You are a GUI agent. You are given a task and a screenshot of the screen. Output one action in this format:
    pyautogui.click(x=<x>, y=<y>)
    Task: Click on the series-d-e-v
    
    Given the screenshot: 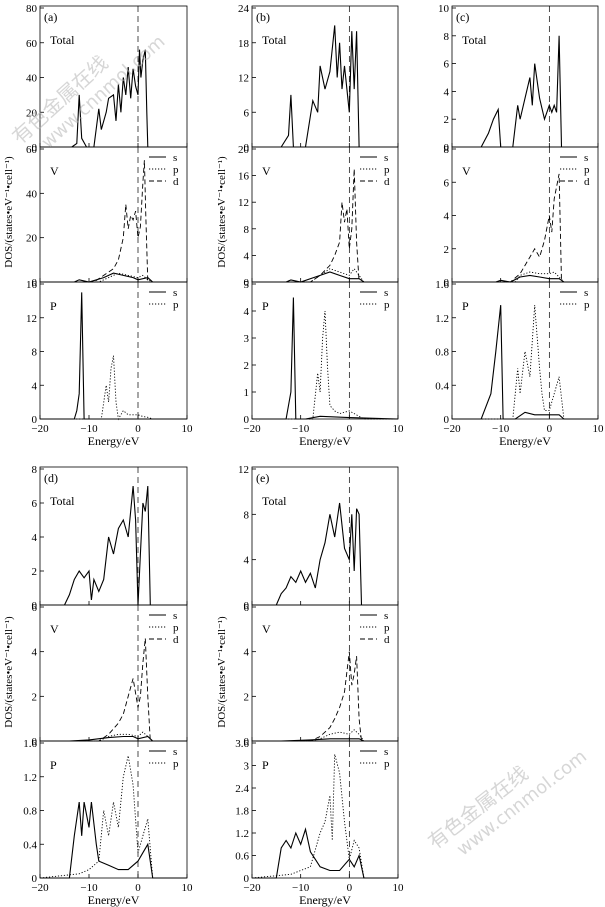 What is the action you would take?
    pyautogui.click(x=325, y=696)
    